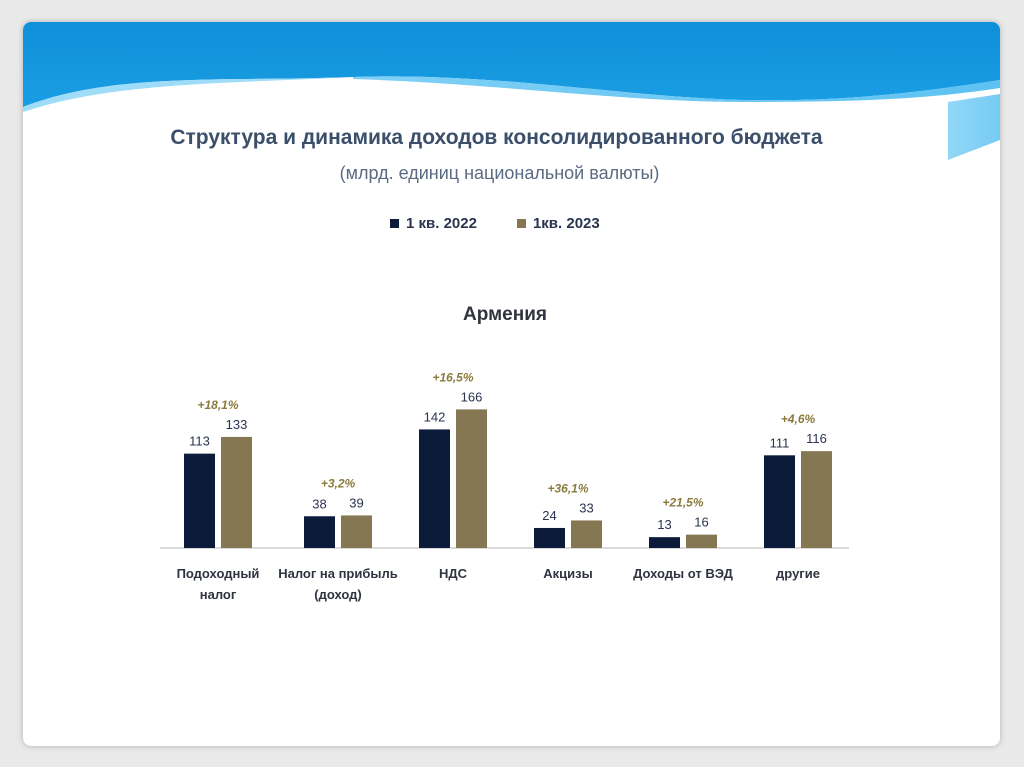 The image size is (1024, 767). What do you see at coordinates (566, 223) in the screenshot?
I see `legend-label-2023: 1кв. 2023` at bounding box center [566, 223].